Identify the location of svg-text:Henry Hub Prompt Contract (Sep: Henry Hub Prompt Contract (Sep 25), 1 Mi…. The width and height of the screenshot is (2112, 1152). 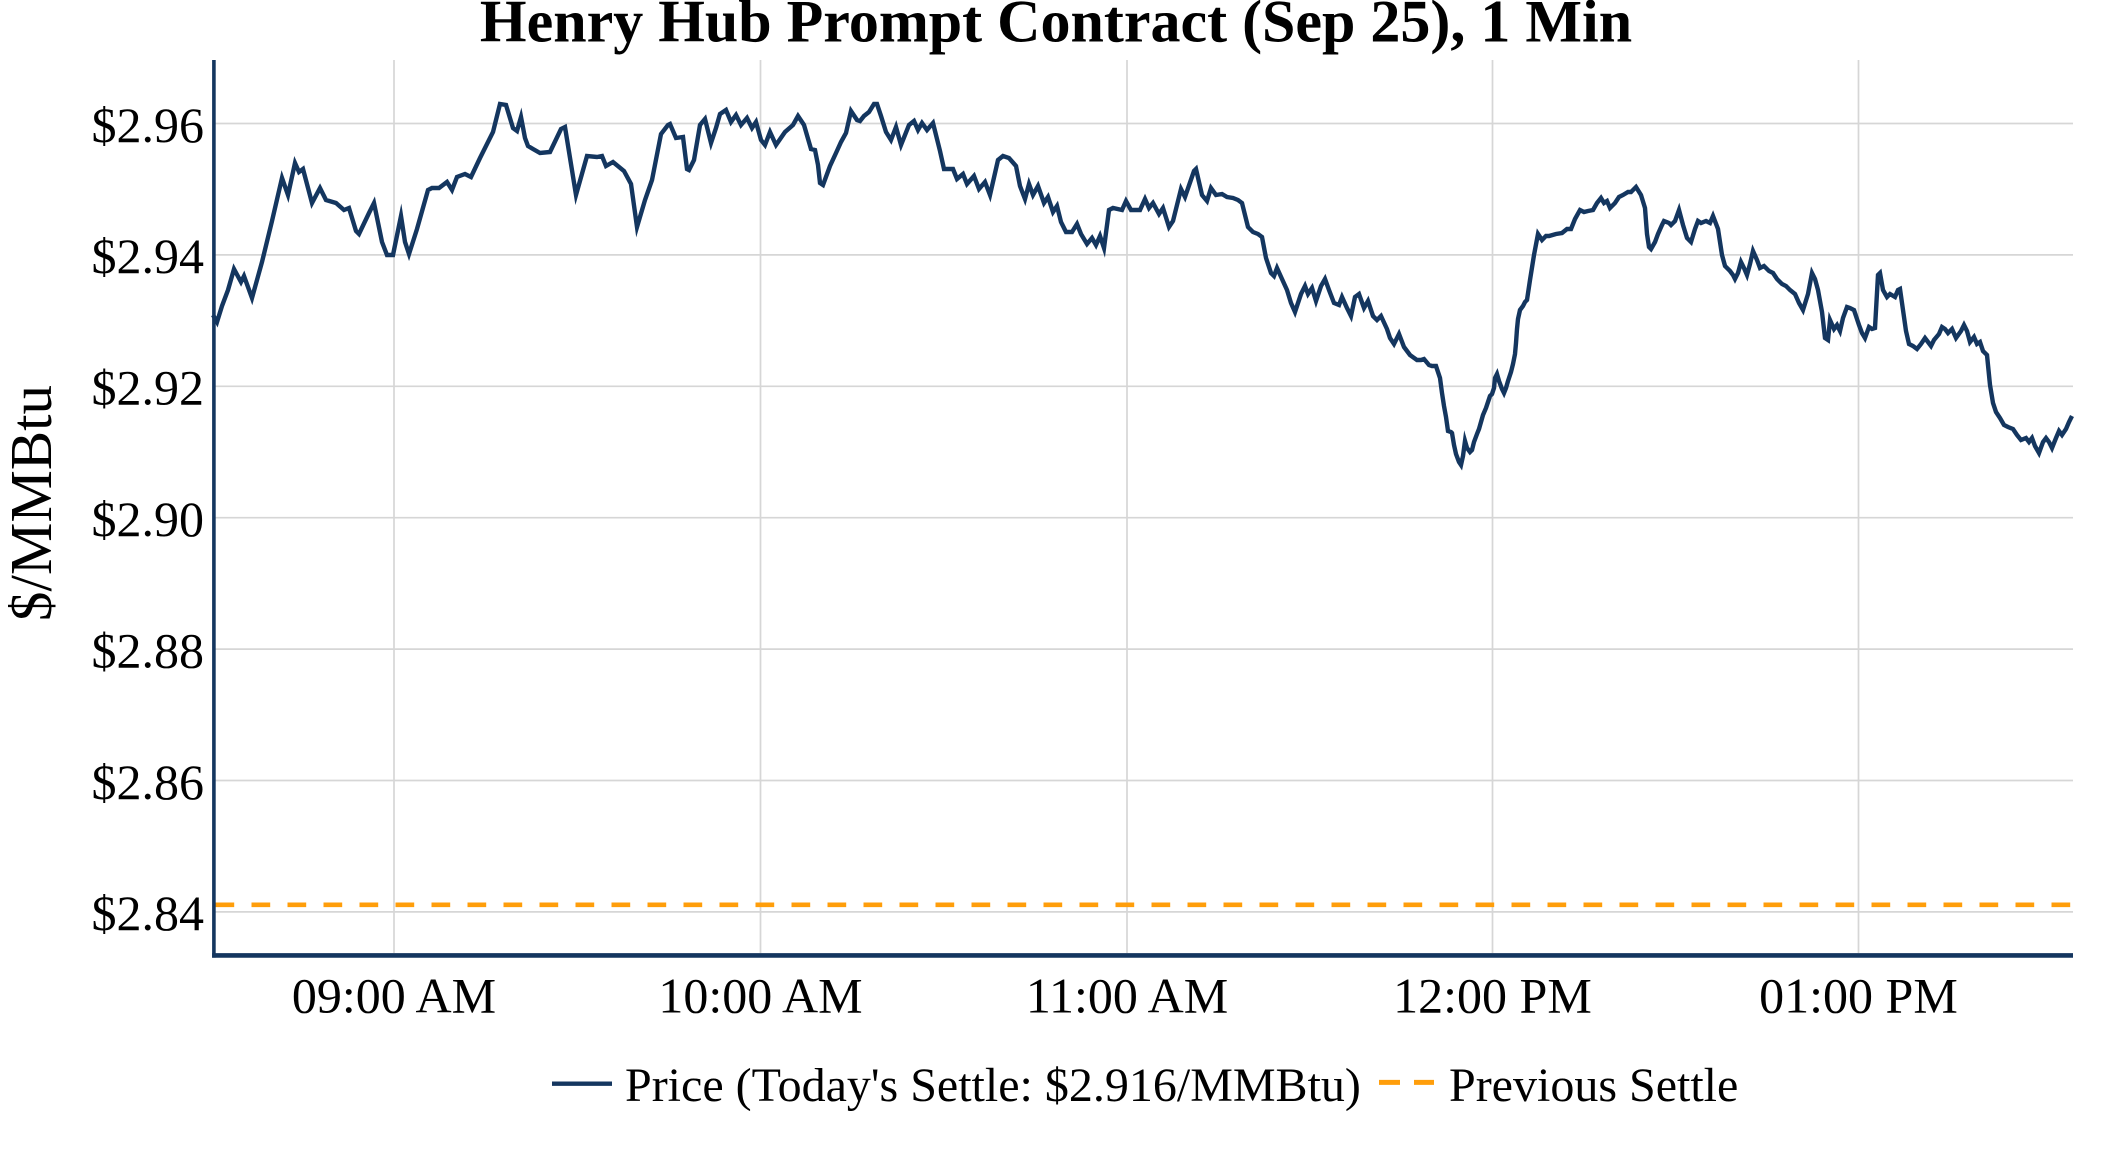
(1056, 27).